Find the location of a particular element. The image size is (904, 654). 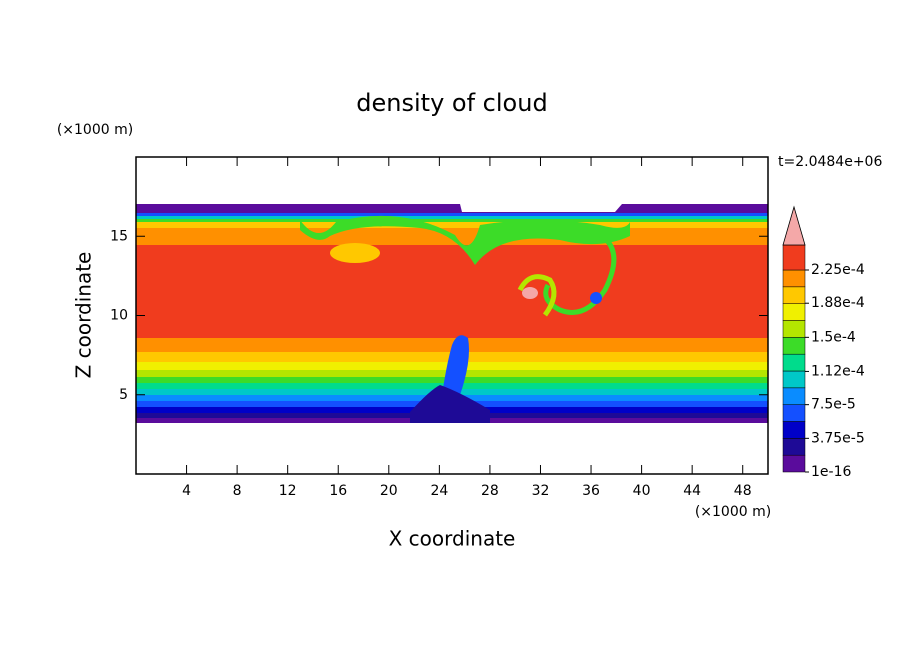

x-tick-label: 8 is located at coordinates (237, 491).